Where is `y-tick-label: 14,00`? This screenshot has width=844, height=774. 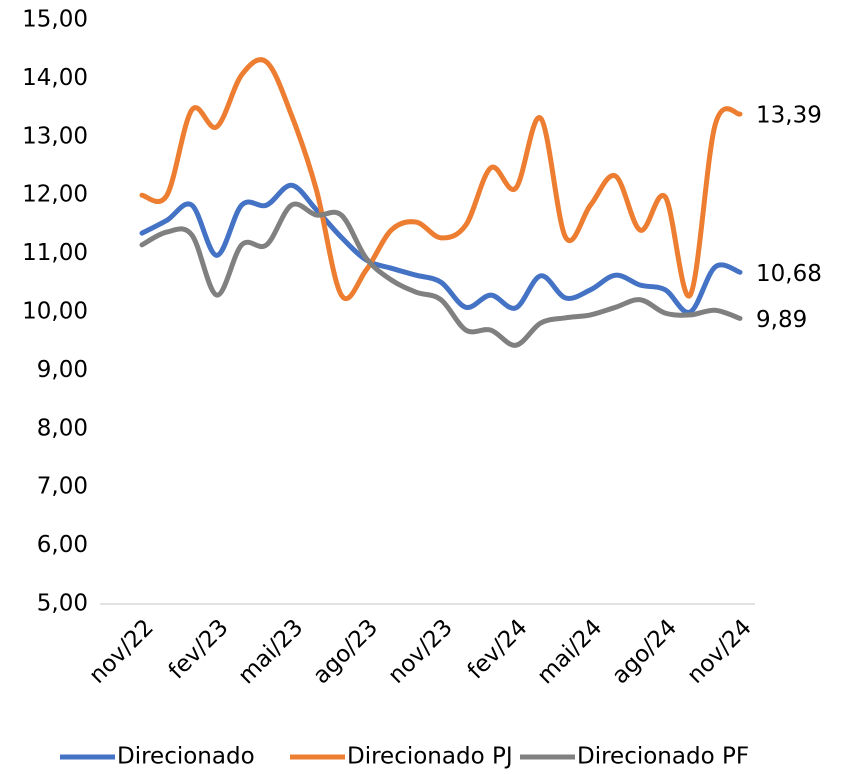
y-tick-label: 14,00 is located at coordinates (55, 78).